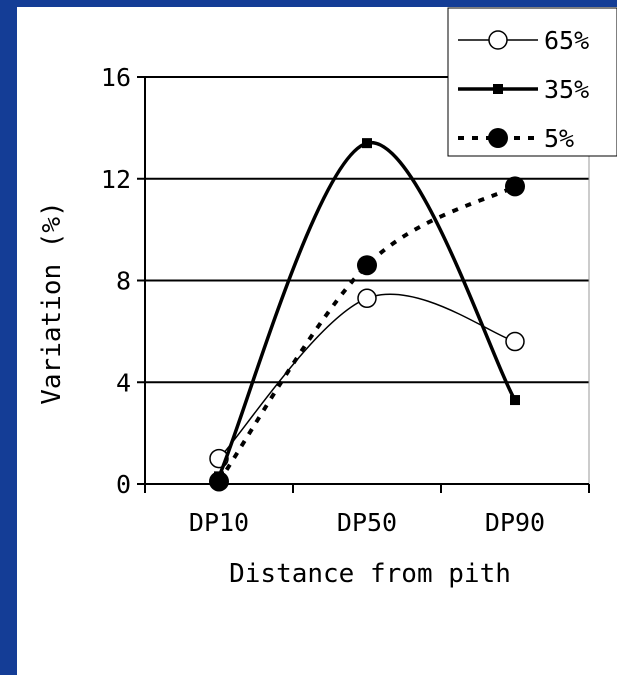 Image resolution: width=617 pixels, height=675 pixels. I want to click on legend-label: 65%, so click(566, 40).